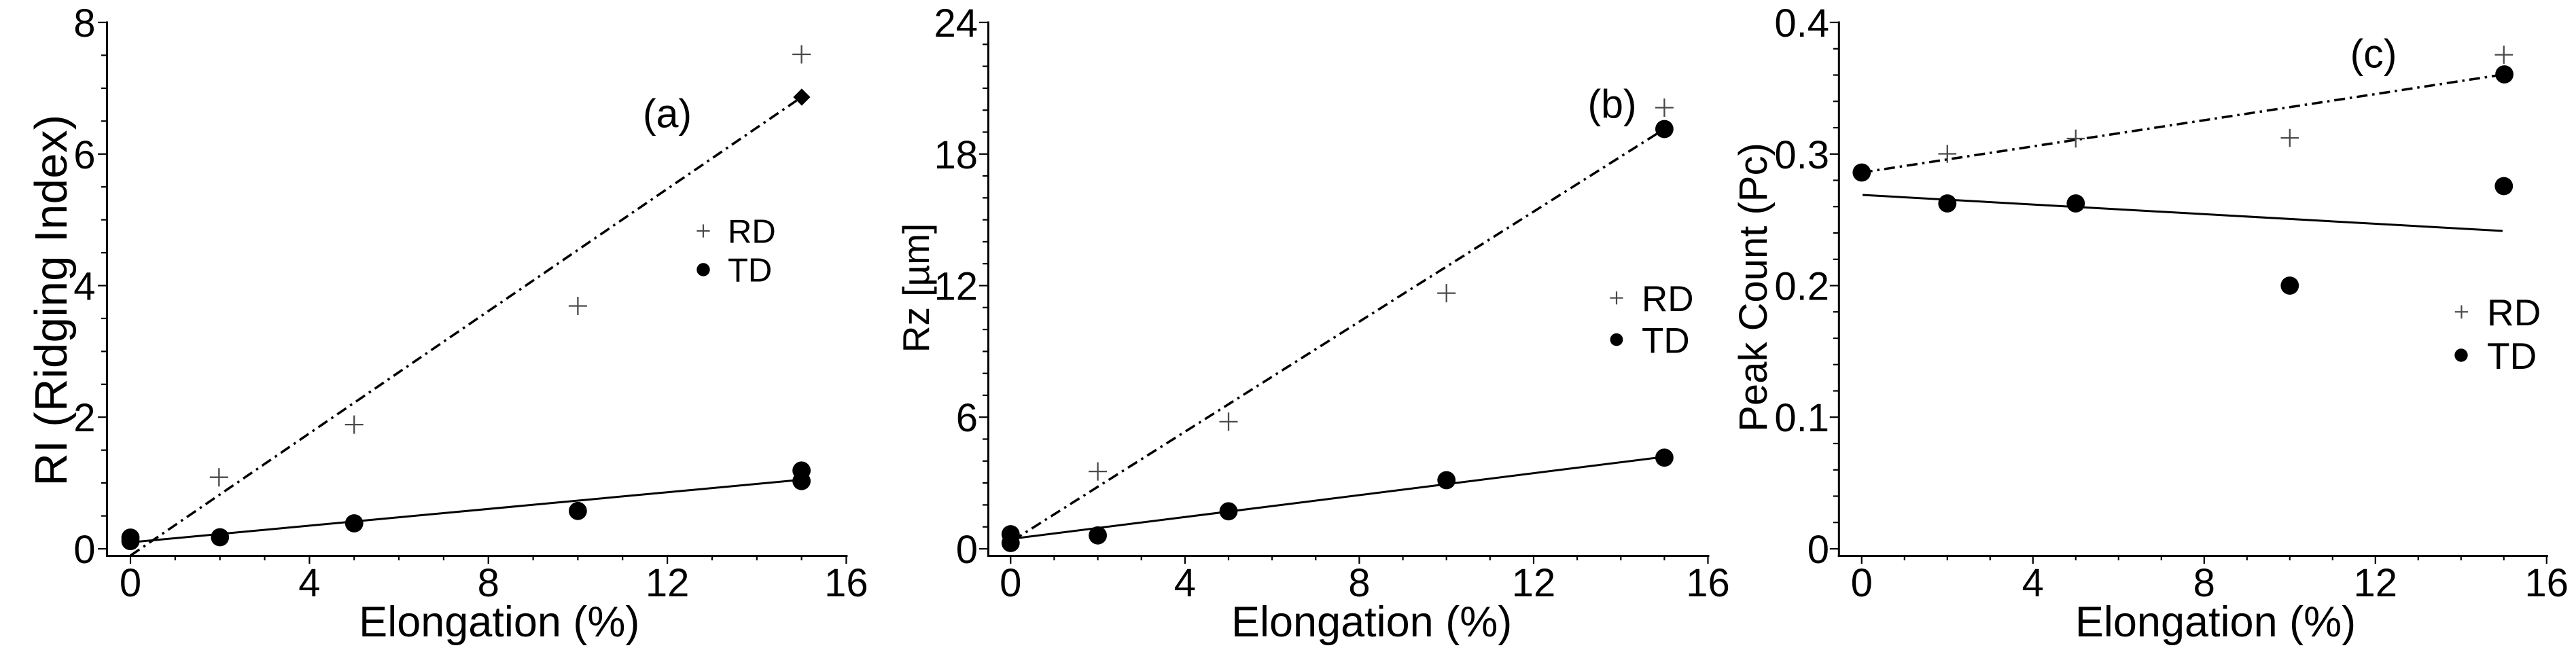  Describe the element at coordinates (1801, 287) in the screenshot. I see `svg-text: 0.2` at that location.